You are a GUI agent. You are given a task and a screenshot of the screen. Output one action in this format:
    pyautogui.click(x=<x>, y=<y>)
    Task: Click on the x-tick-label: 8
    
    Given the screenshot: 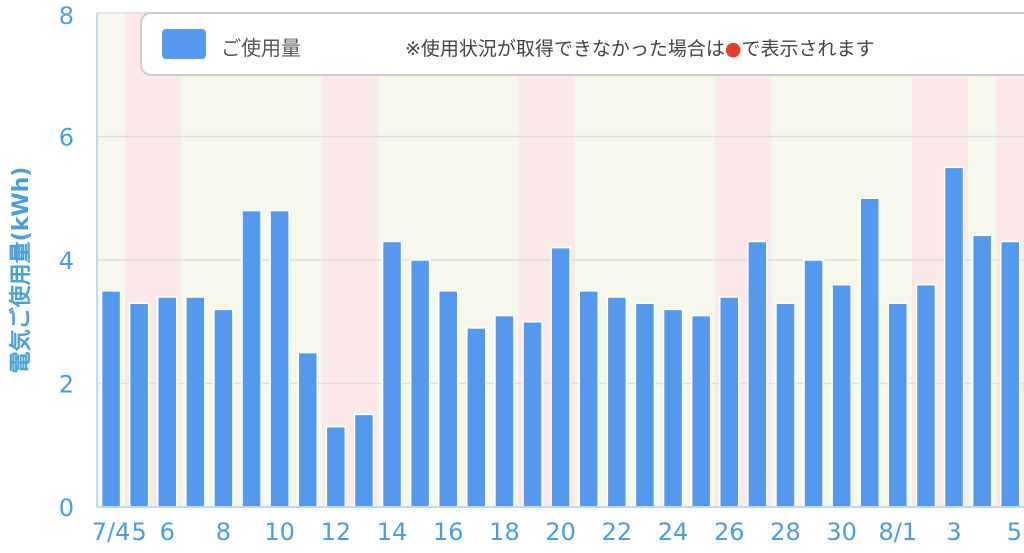 What is the action you would take?
    pyautogui.click(x=223, y=532)
    